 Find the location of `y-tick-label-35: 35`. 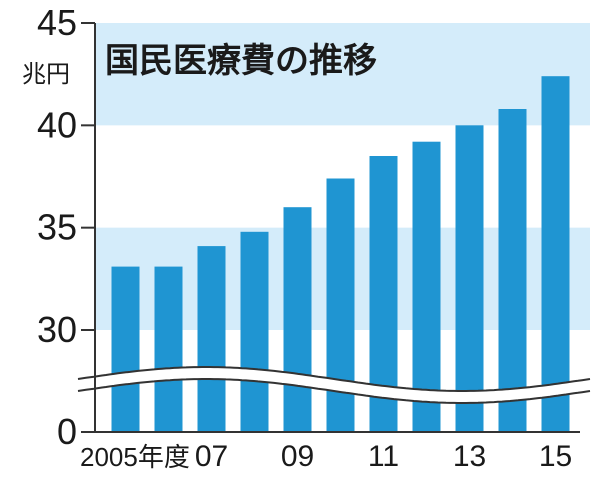

y-tick-label-35: 35 is located at coordinates (57, 227).